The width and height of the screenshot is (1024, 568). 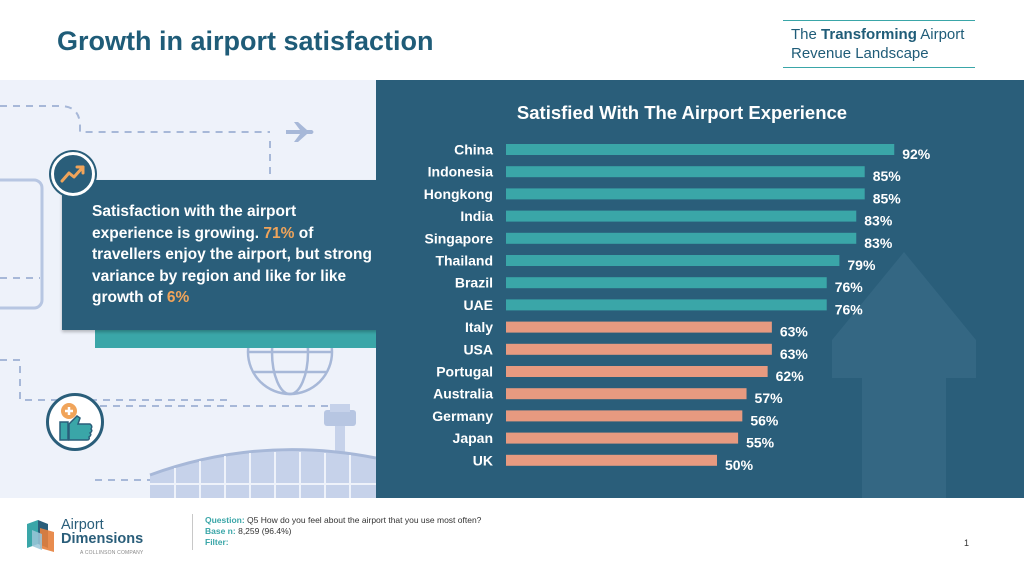 I want to click on bar-uk, so click(x=611, y=460).